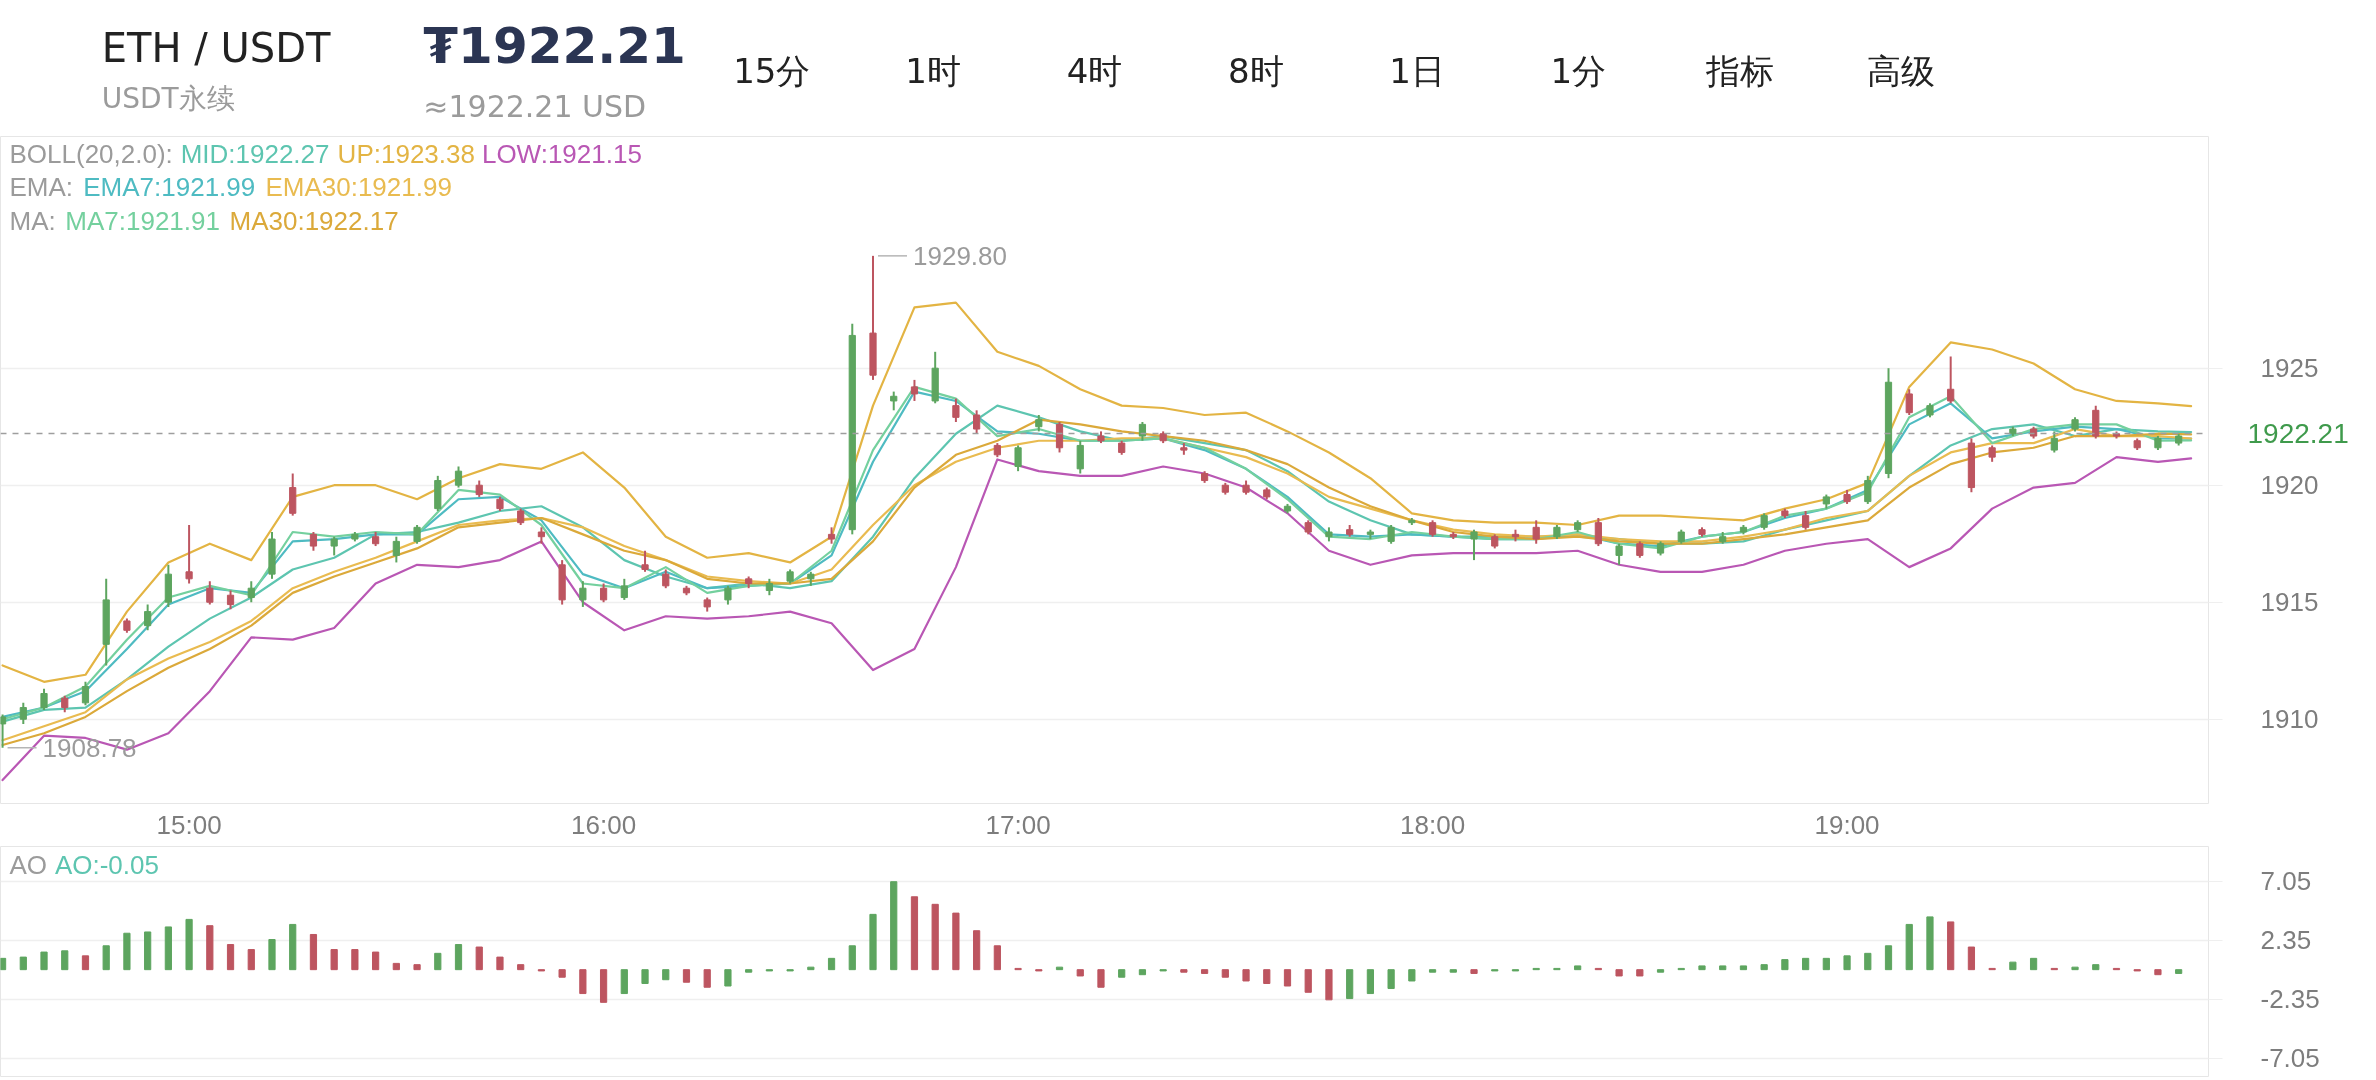 This screenshot has height=1080, width=2376. I want to click on text: 1时, so click(933, 70).